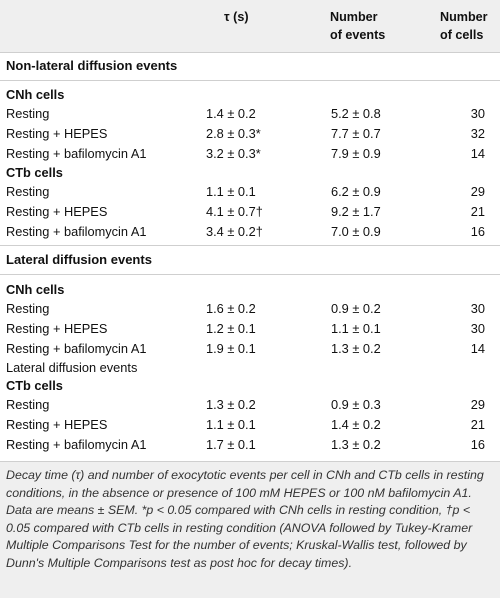  Describe the element at coordinates (462, 35) in the screenshot. I see `header-cells-line2: of cells` at that location.